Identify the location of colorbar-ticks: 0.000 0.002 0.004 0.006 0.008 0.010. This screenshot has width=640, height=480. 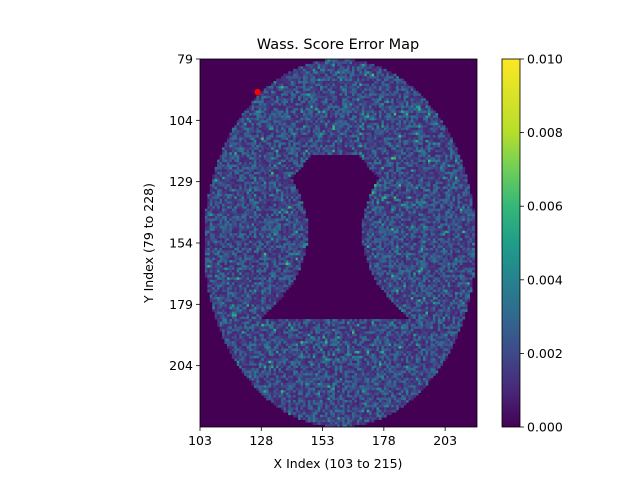
(541, 243).